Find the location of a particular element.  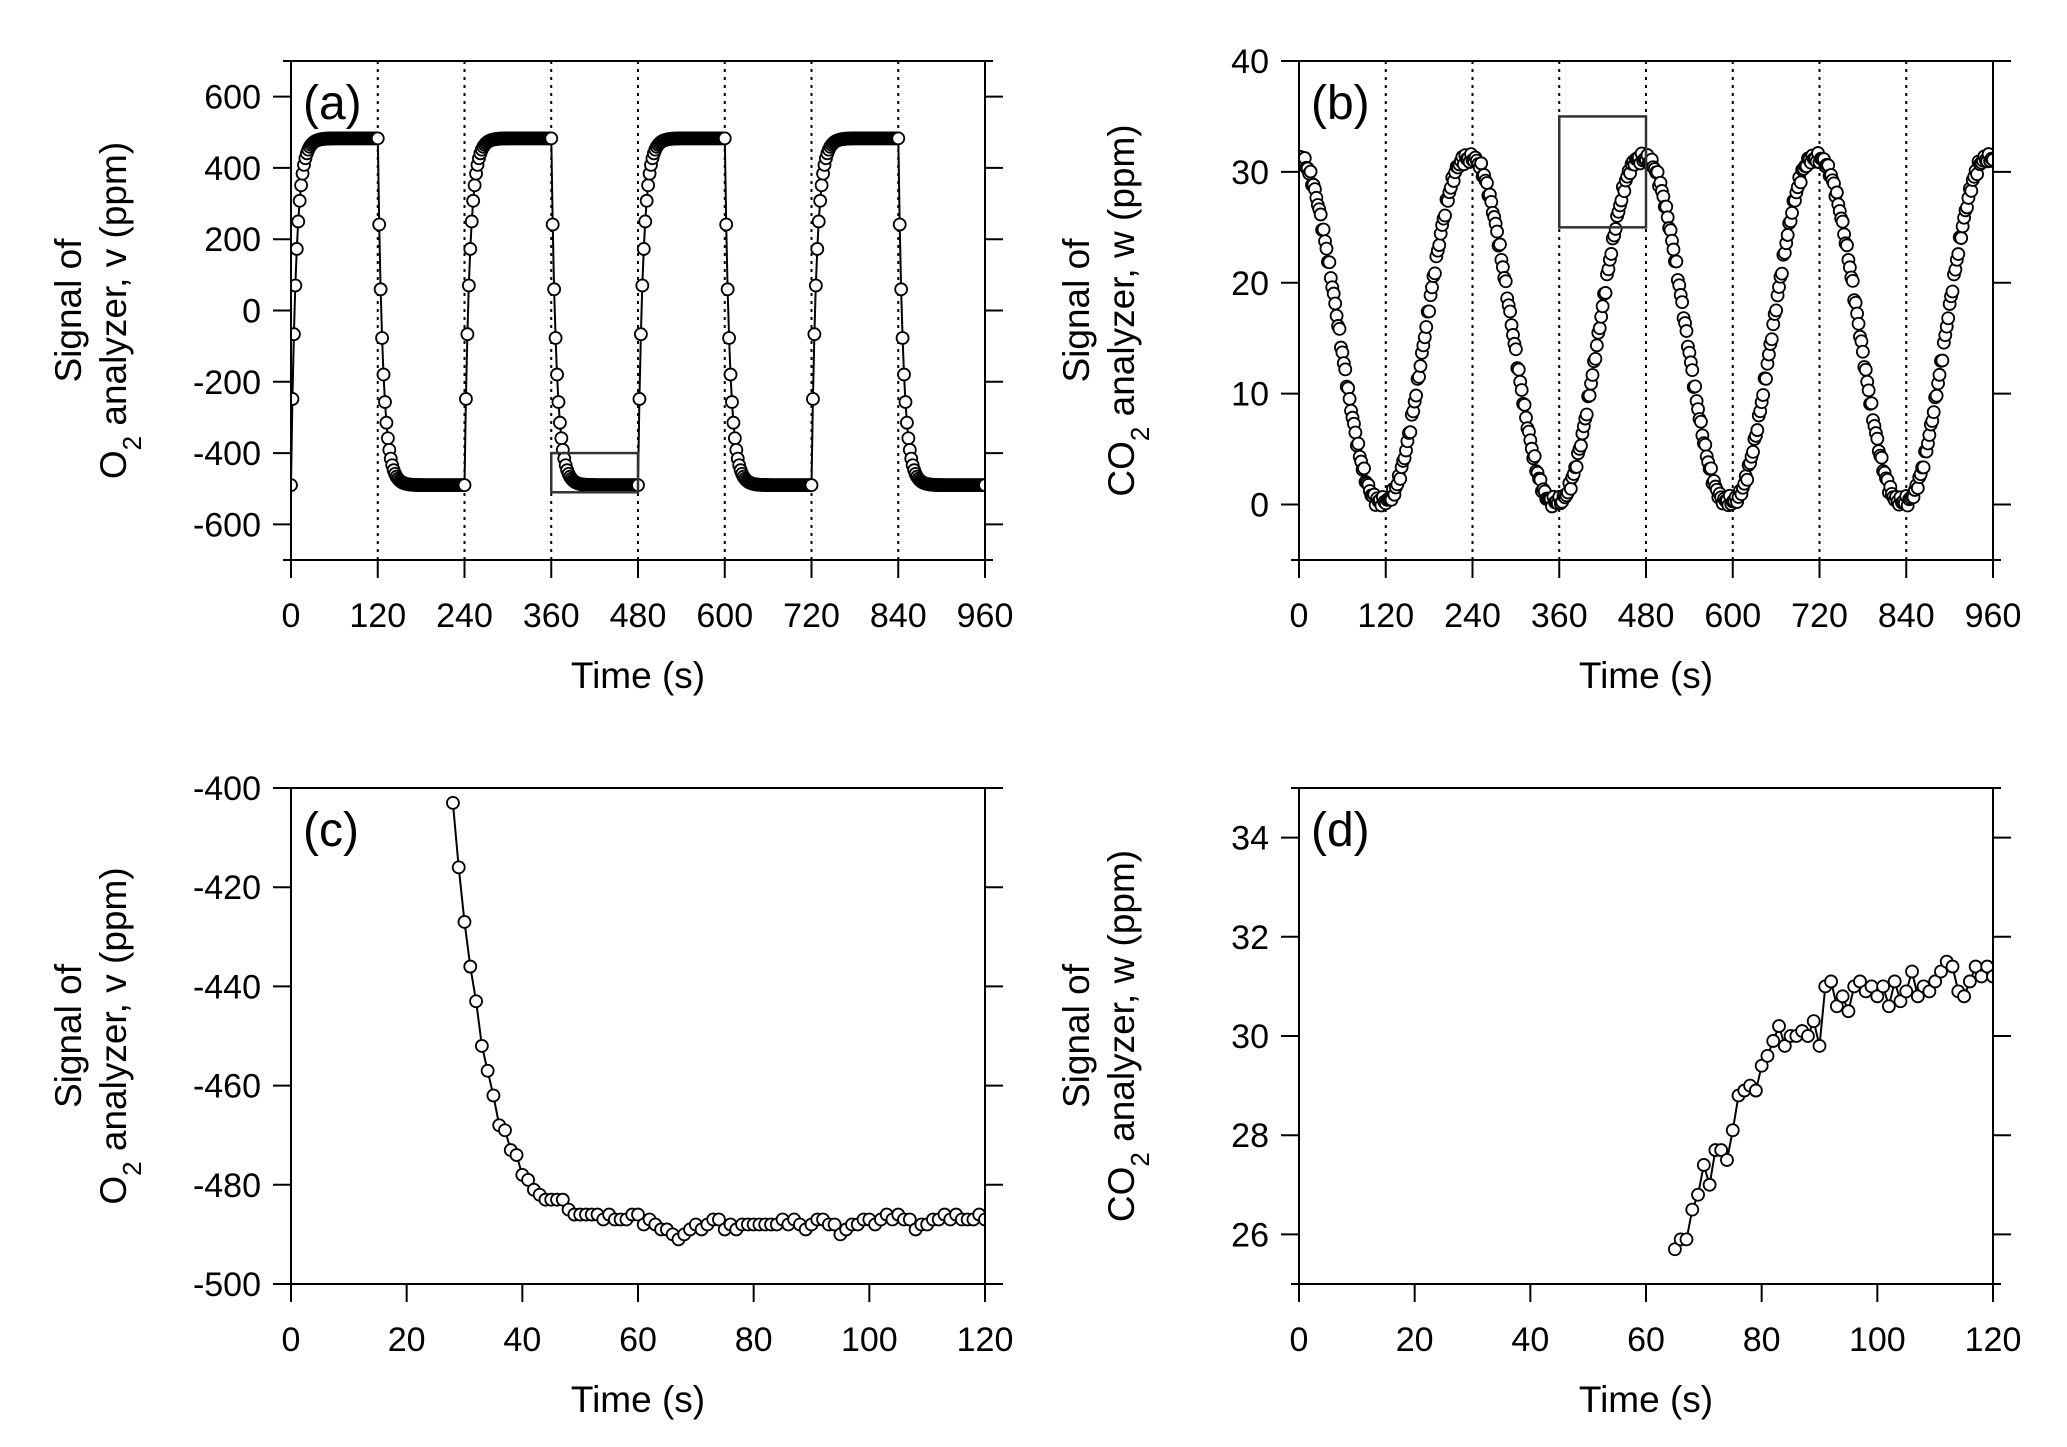

y-tick-label: -200 is located at coordinates (227, 383).